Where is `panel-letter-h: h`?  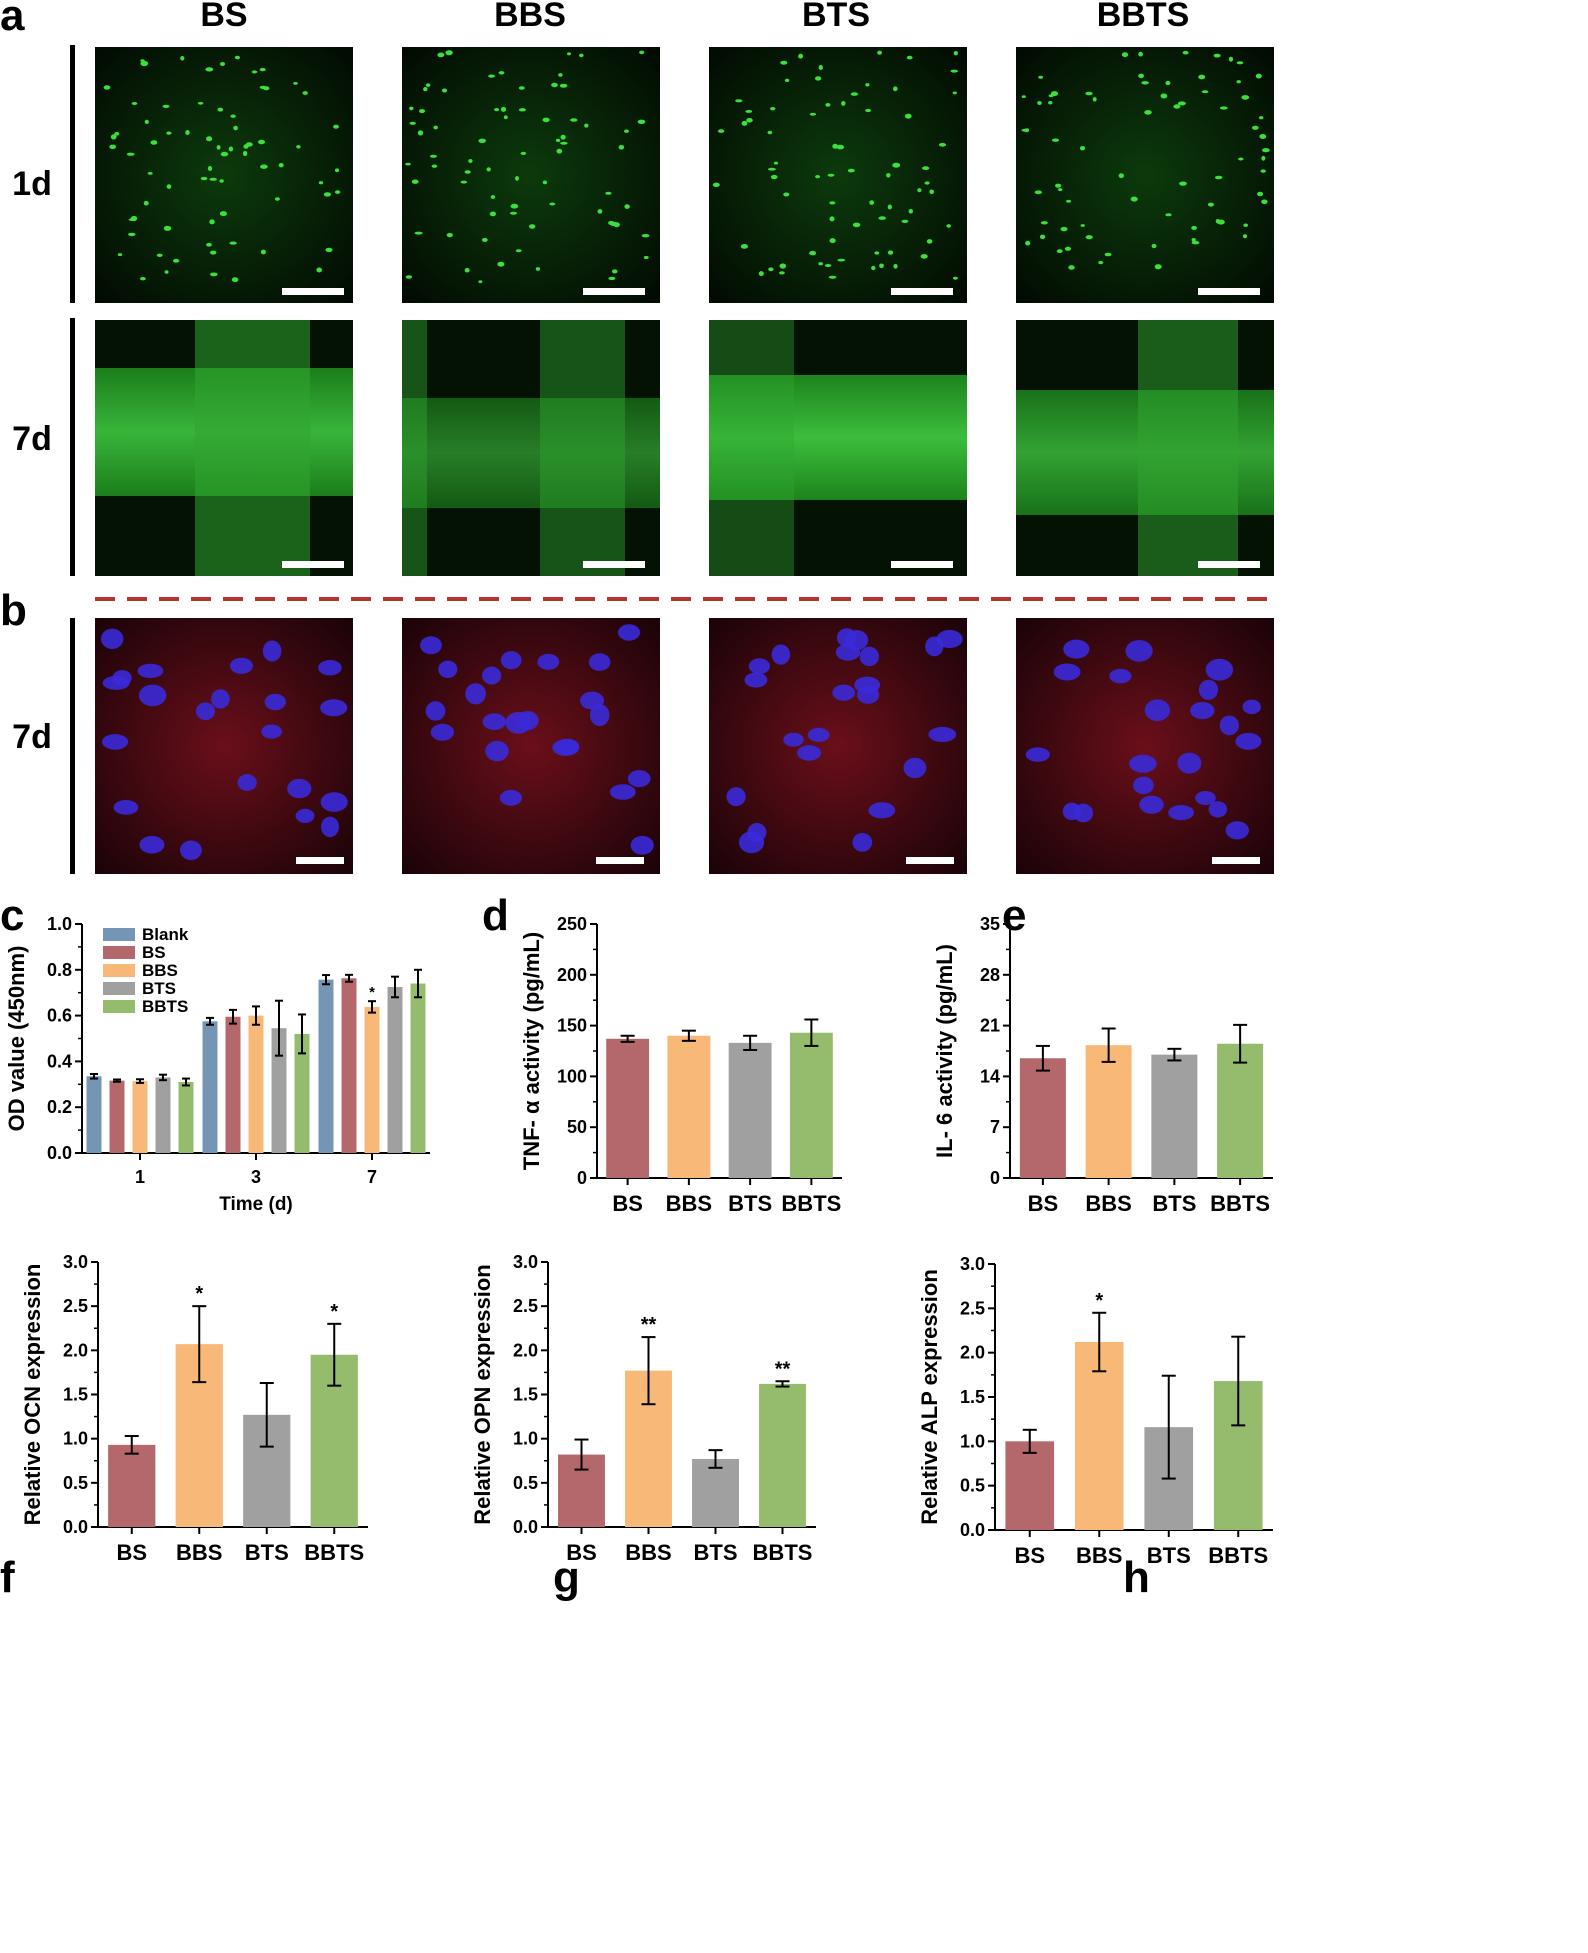 panel-letter-h: h is located at coordinates (1136, 1577).